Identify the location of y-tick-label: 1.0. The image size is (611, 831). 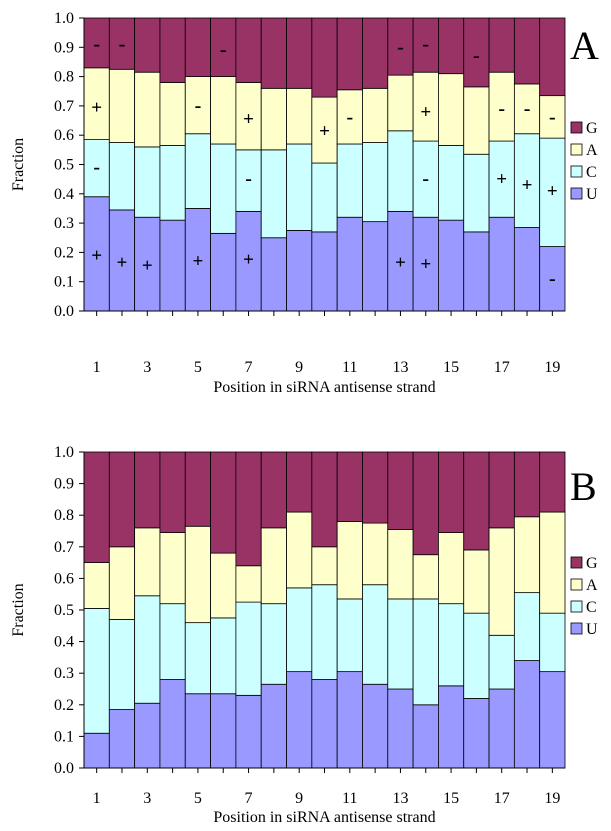
(64, 452).